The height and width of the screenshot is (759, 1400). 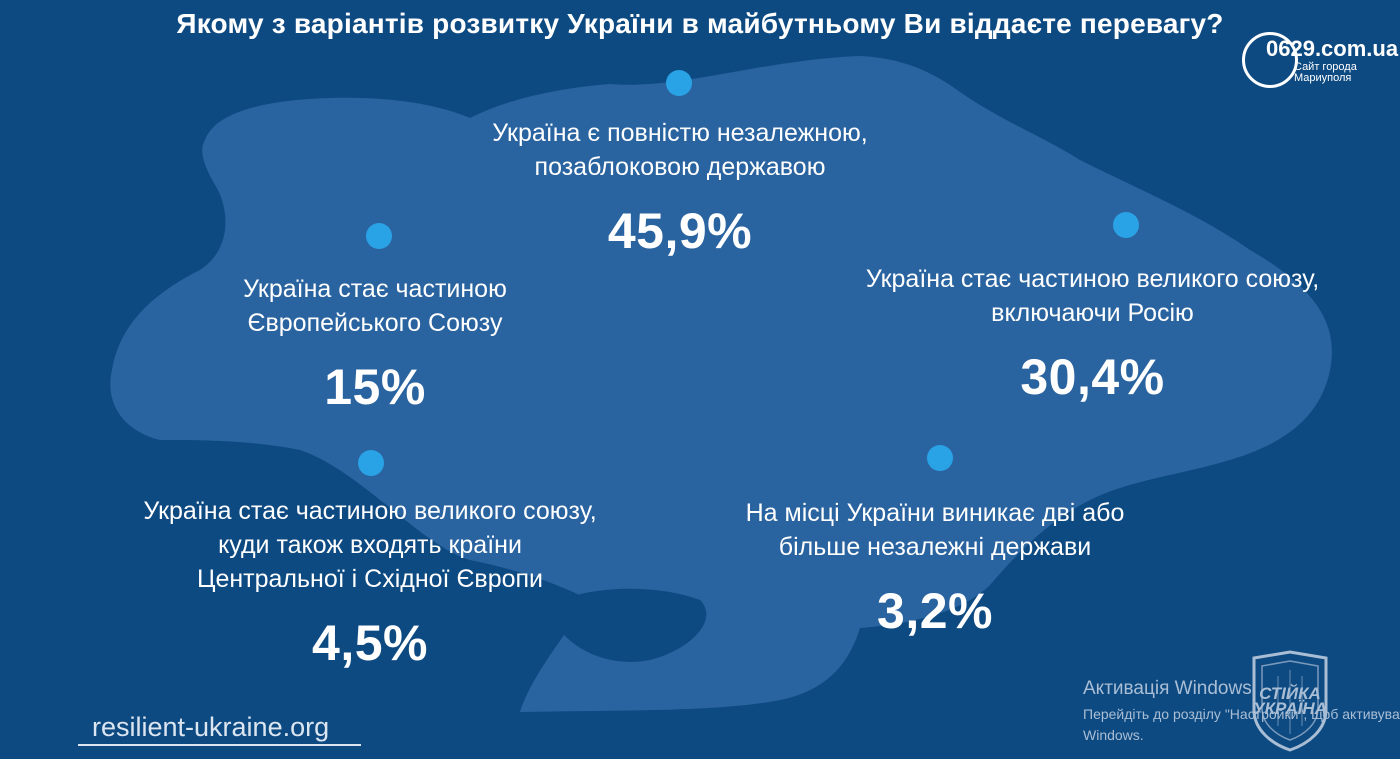 I want to click on footer-site: resilient-ukraine.org, so click(x=211, y=727).